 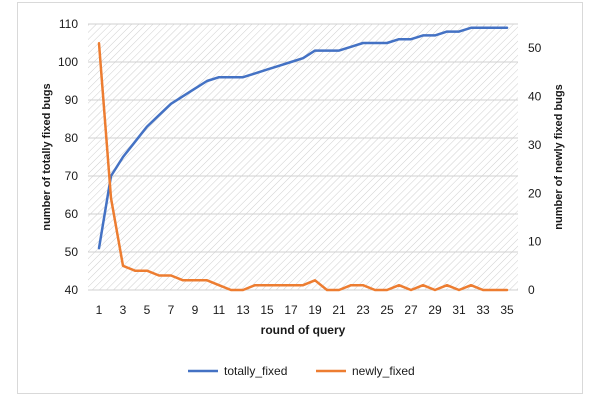 I want to click on x-tick-label: 31, so click(x=459, y=310).